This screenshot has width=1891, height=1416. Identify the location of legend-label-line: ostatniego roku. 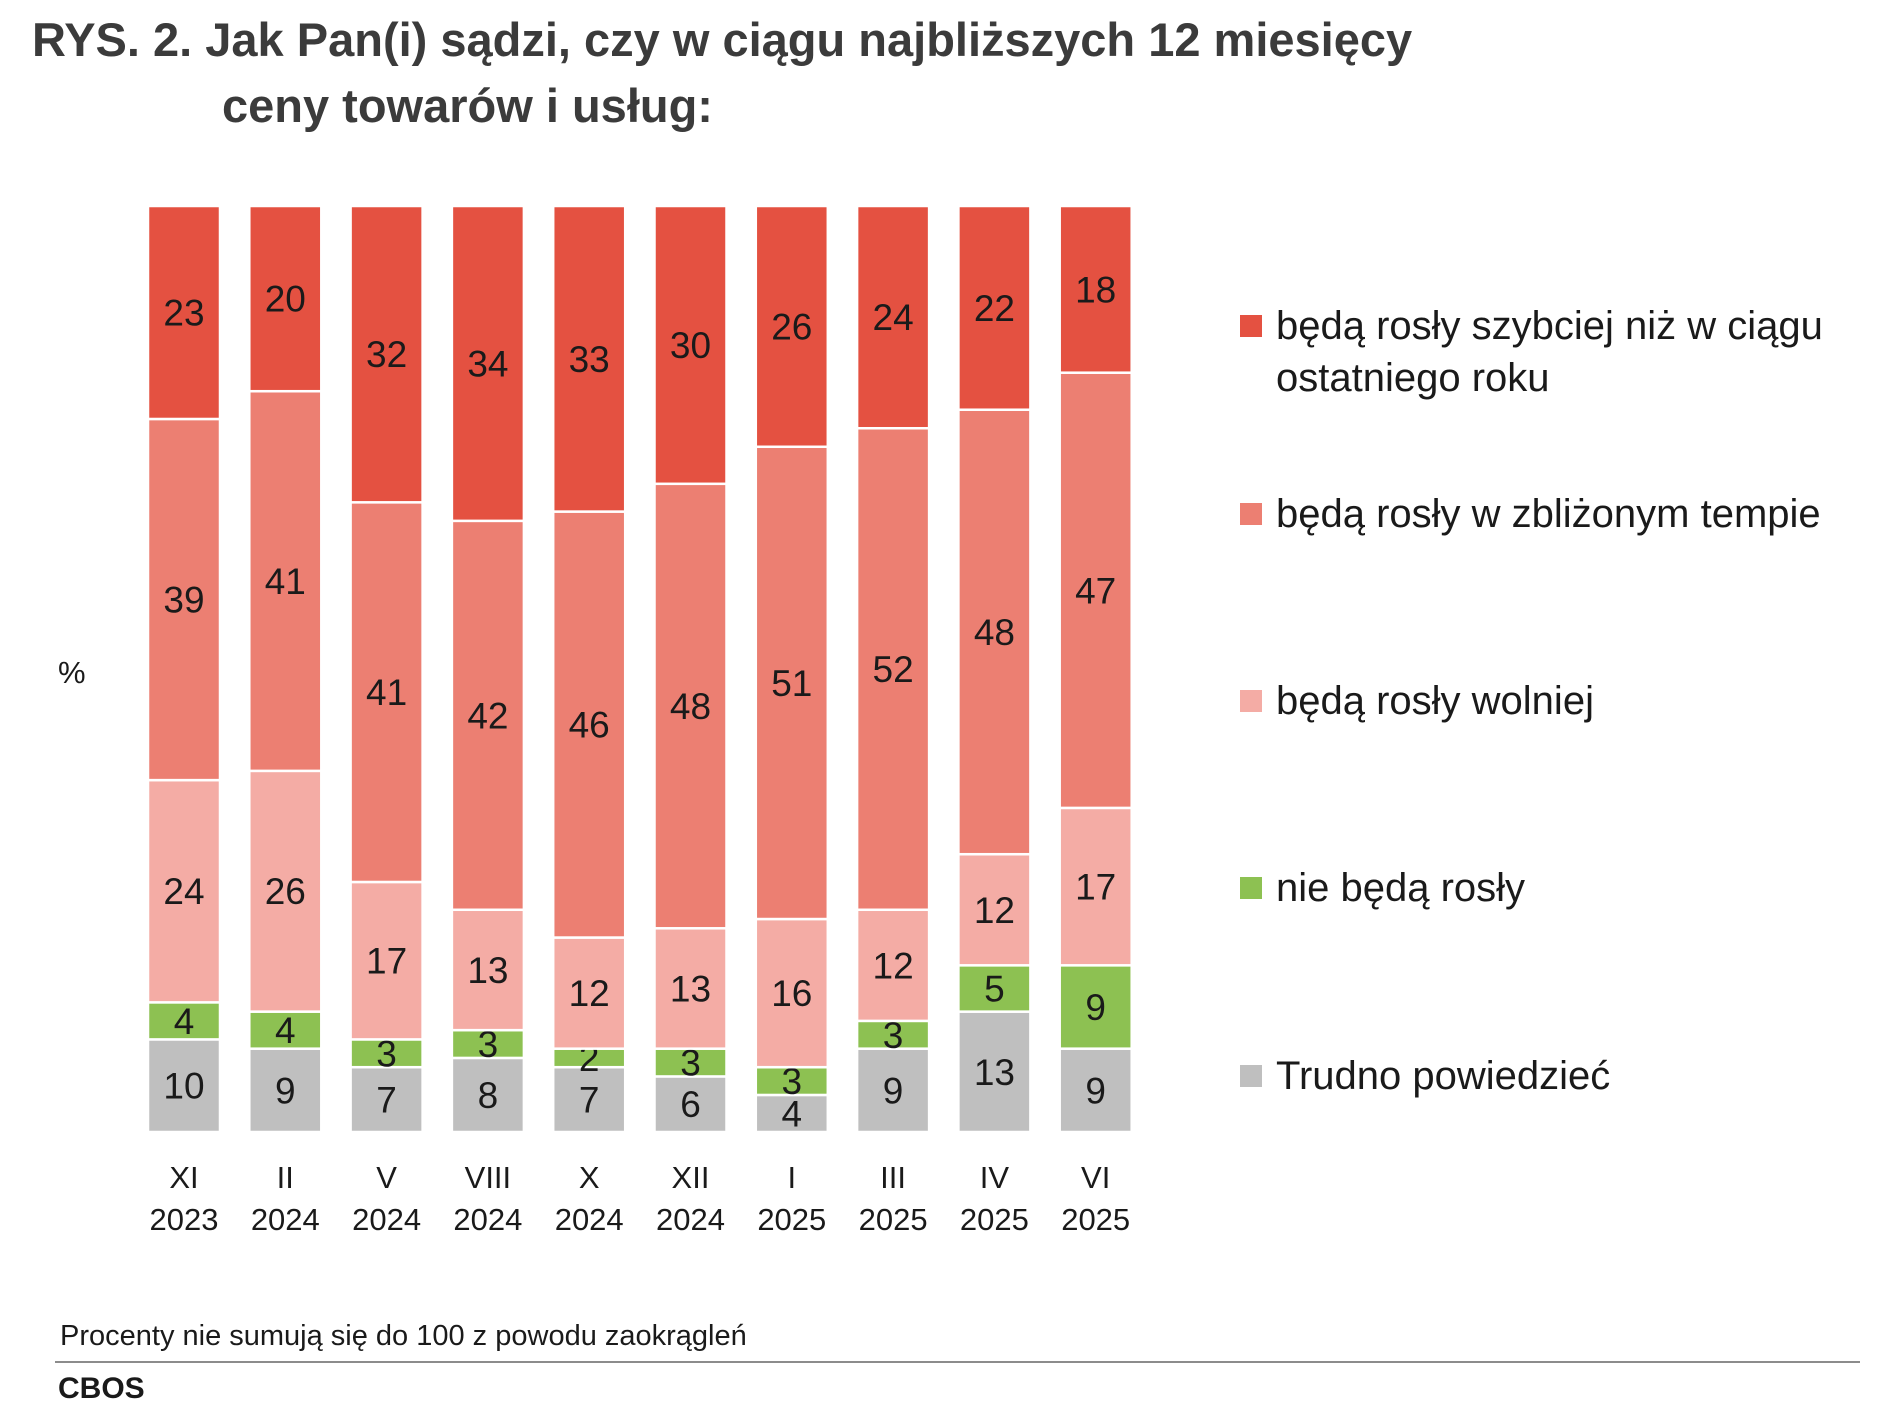
(1413, 378).